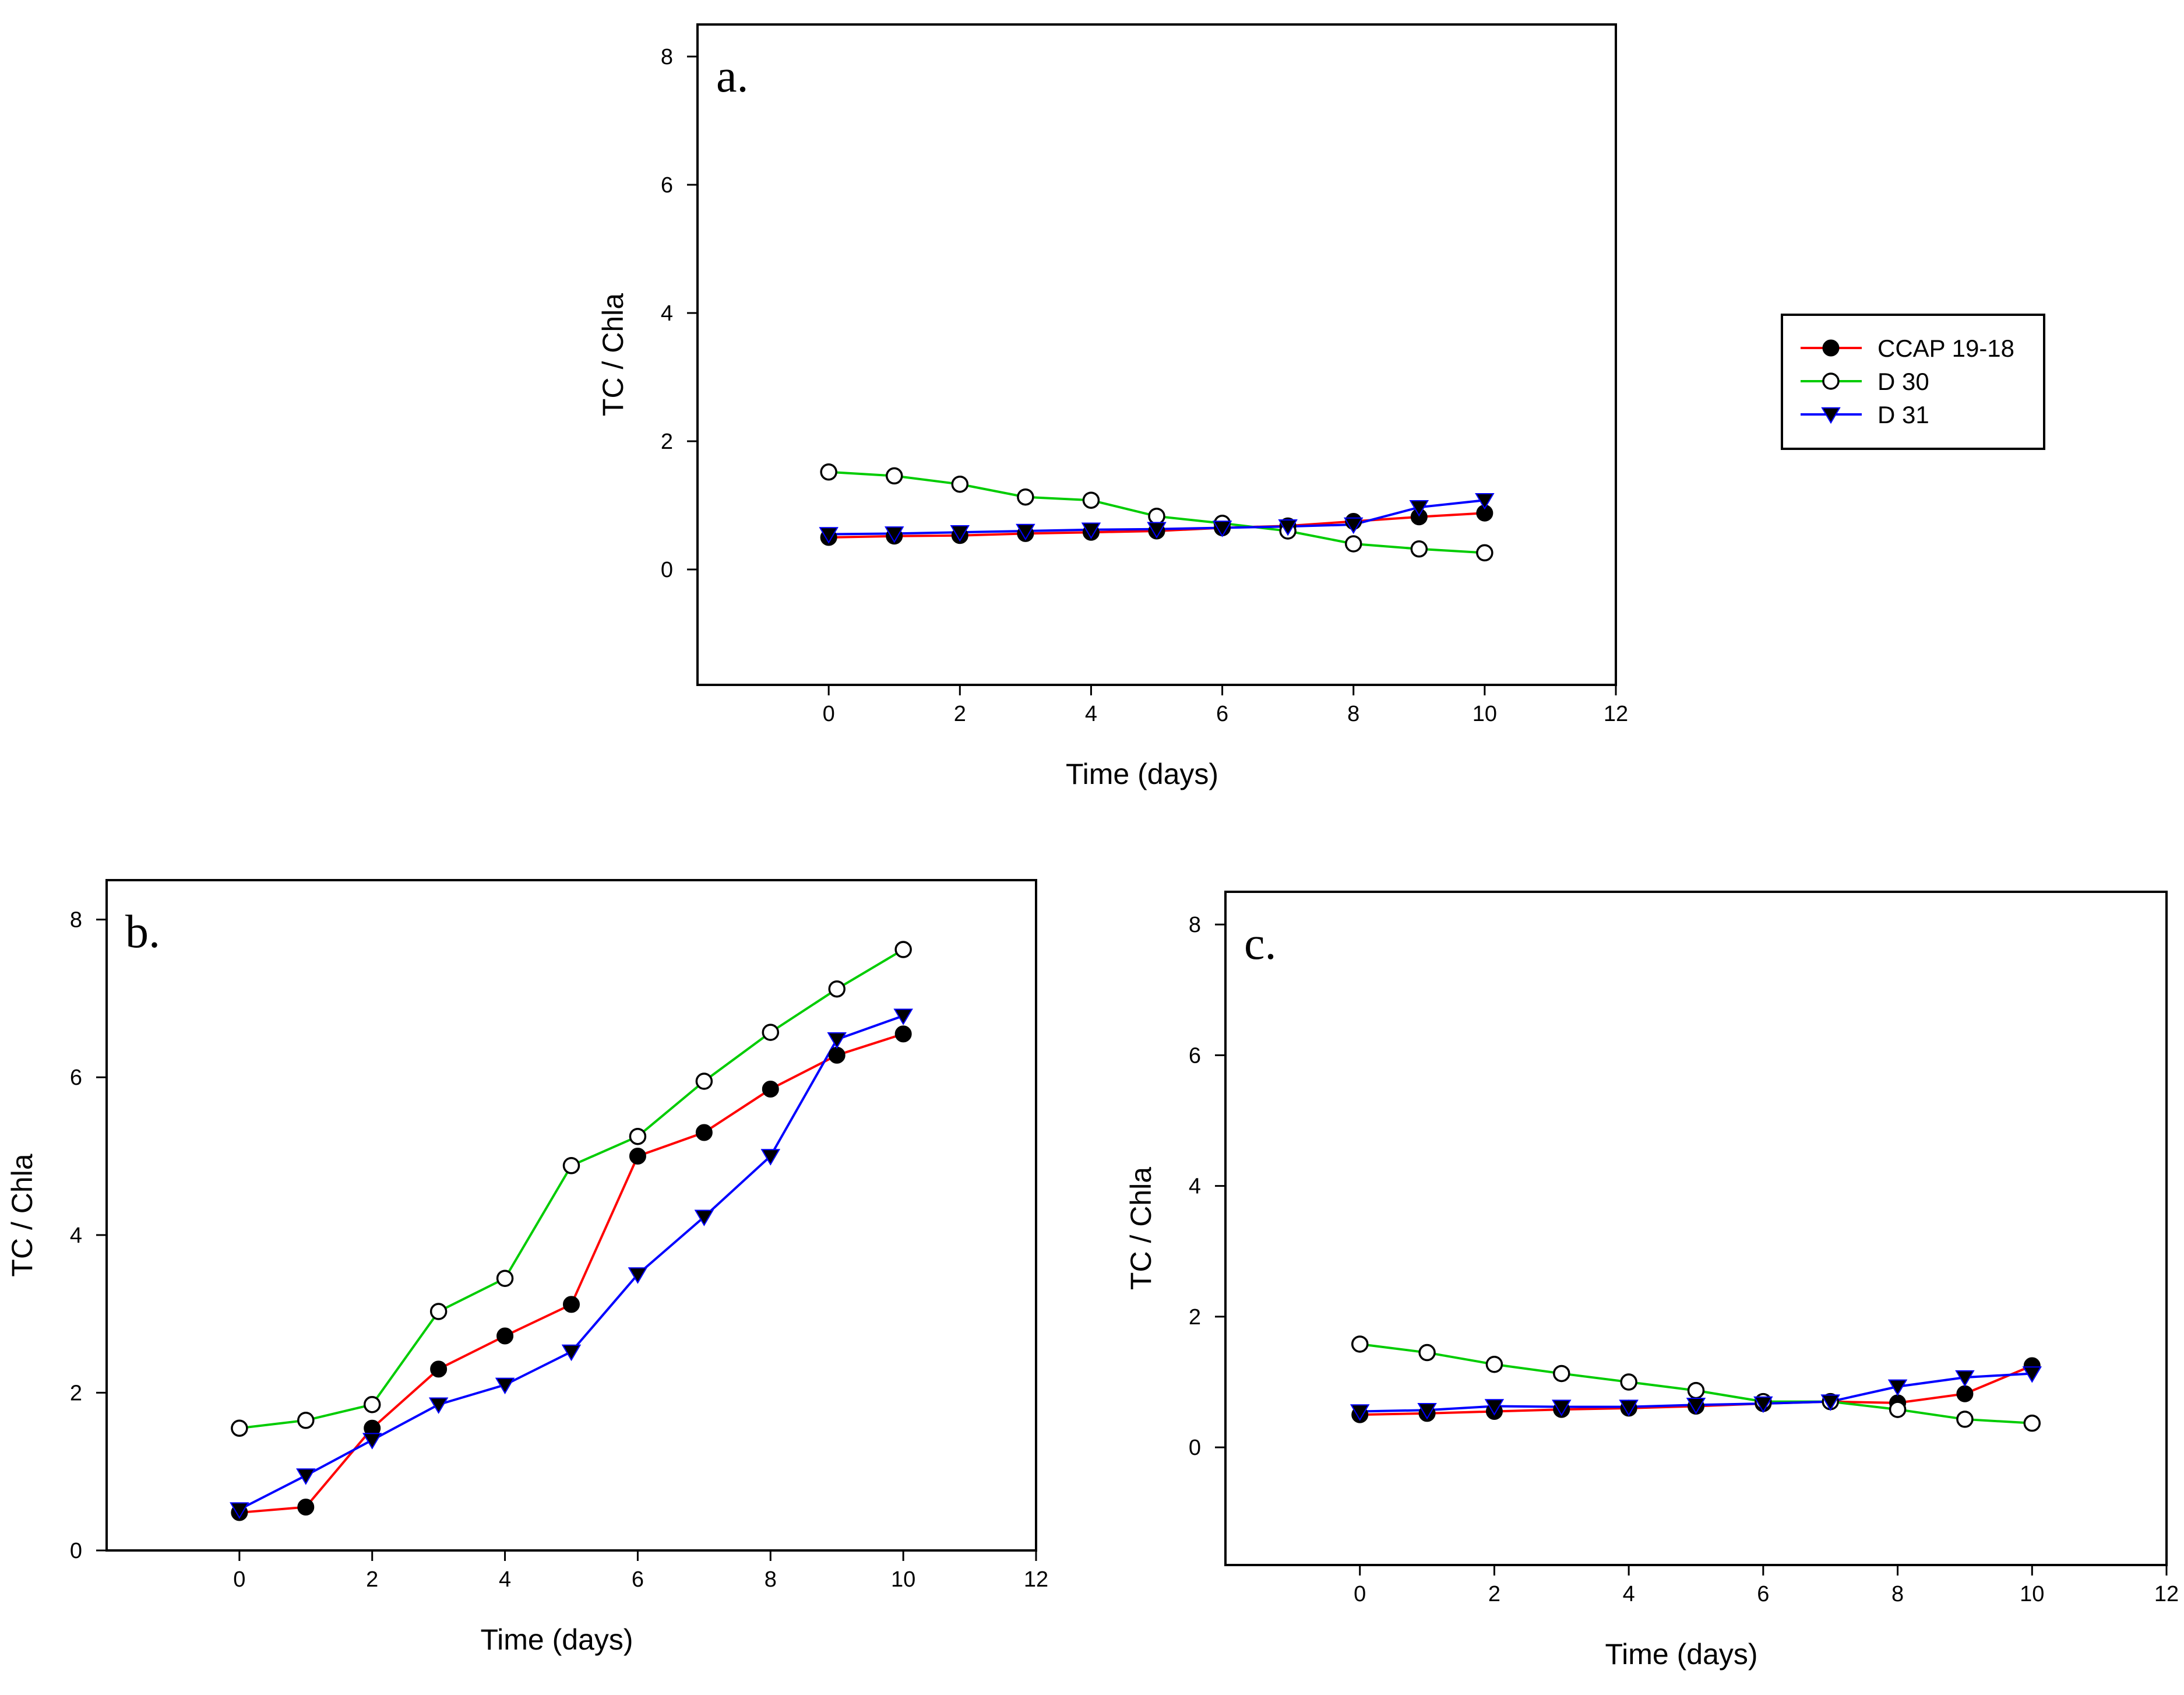 This screenshot has height=1695, width=2184. Describe the element at coordinates (1195, 1318) in the screenshot. I see `y-tick-label-c-2: 2` at that location.